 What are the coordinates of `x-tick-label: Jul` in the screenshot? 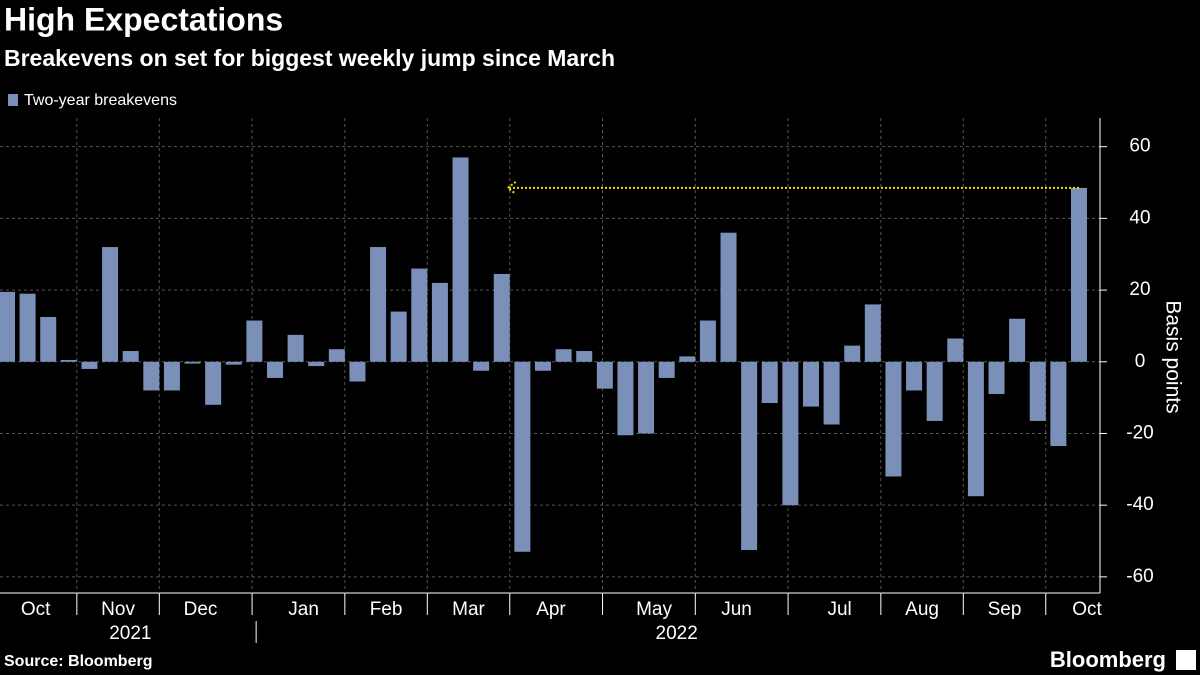 It's located at (839, 609).